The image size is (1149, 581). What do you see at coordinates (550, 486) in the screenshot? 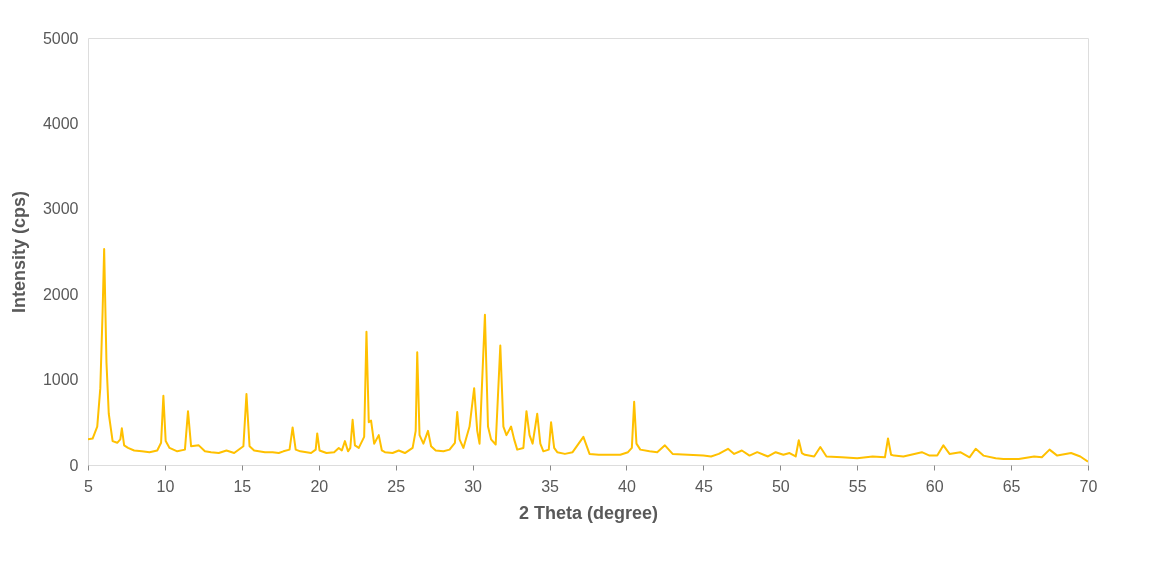
I see `x-tick-label: 35` at bounding box center [550, 486].